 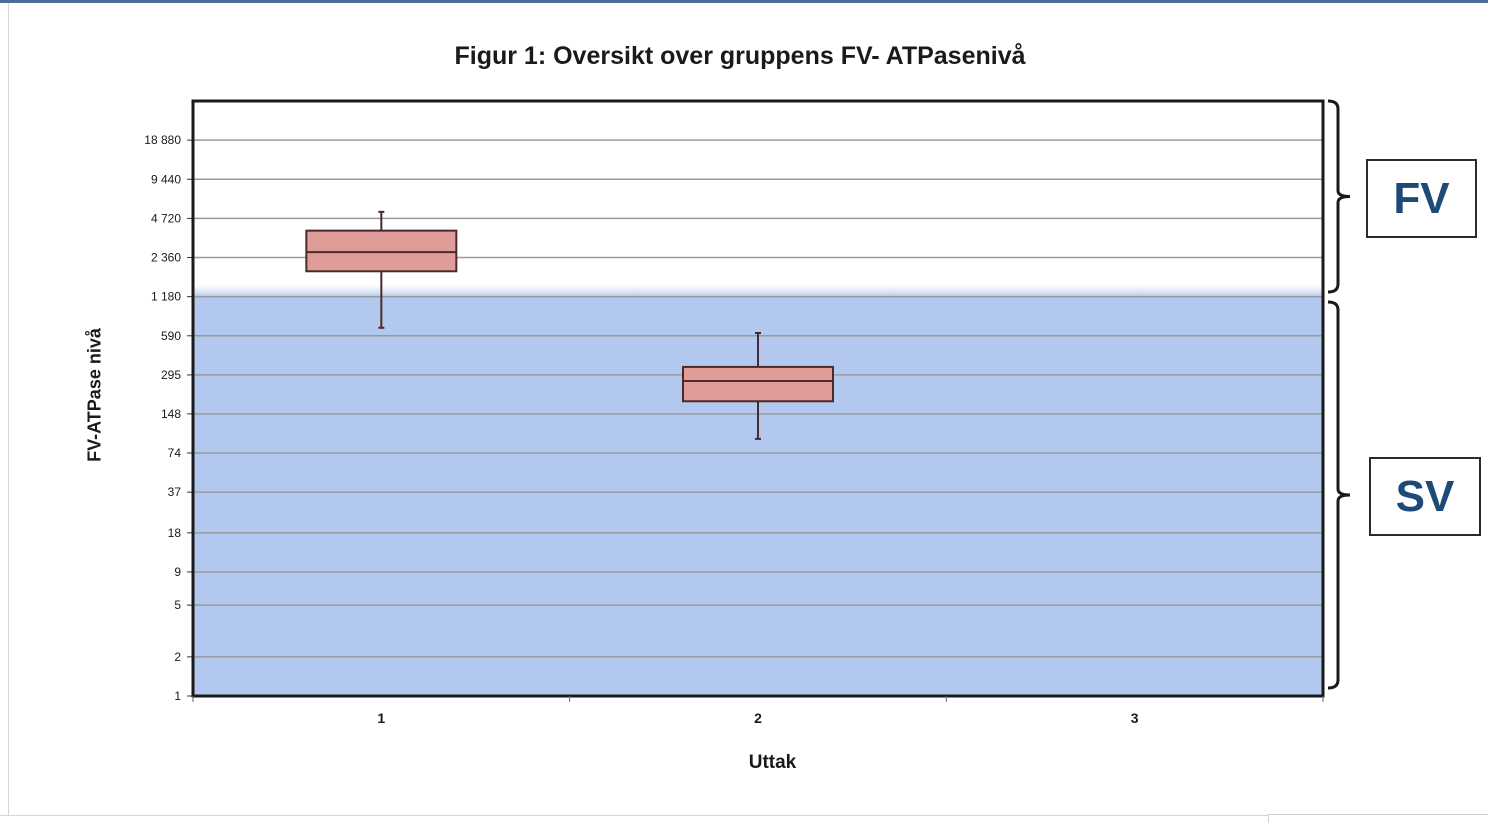 What do you see at coordinates (175, 533) in the screenshot?
I see `y-tick-label: 18` at bounding box center [175, 533].